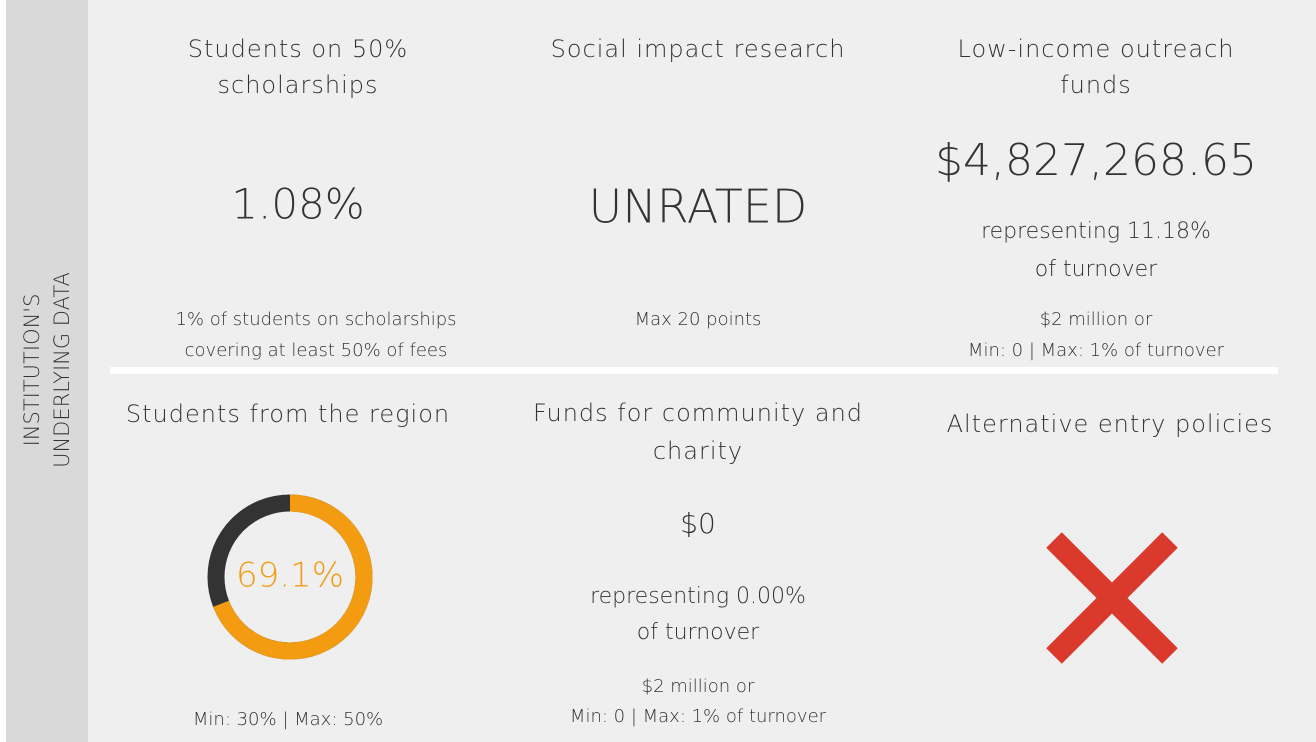  What do you see at coordinates (62, 370) in the screenshot?
I see `sidebar-line: UNDERLYING DATA` at bounding box center [62, 370].